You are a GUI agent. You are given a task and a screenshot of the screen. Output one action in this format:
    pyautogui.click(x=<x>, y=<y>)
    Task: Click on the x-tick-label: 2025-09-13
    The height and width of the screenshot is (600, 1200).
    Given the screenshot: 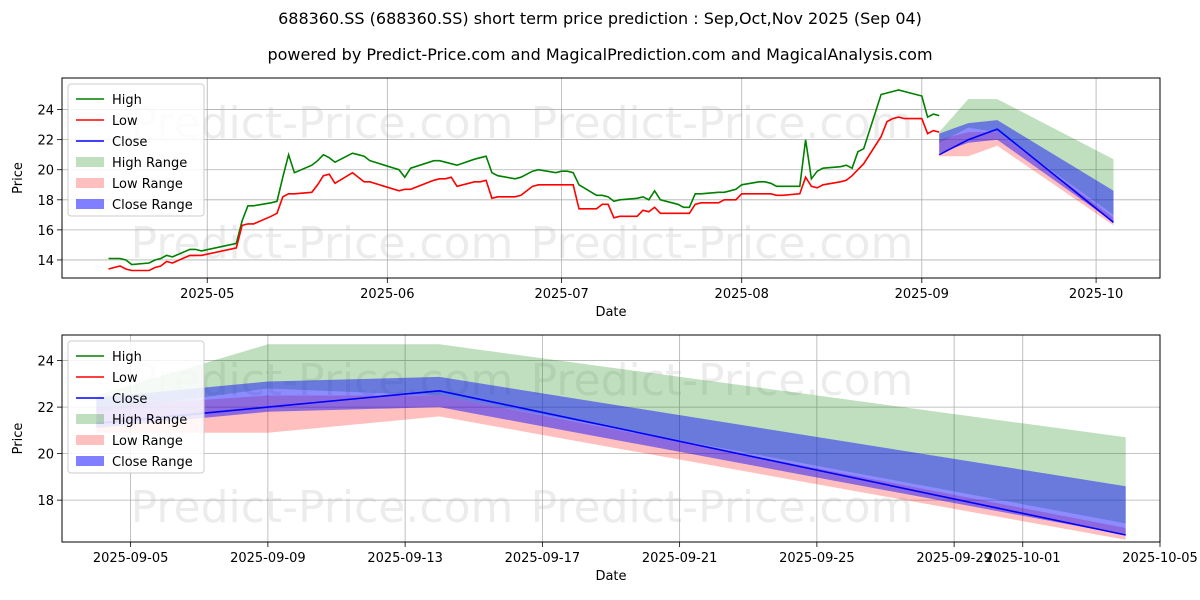 What is the action you would take?
    pyautogui.click(x=405, y=558)
    